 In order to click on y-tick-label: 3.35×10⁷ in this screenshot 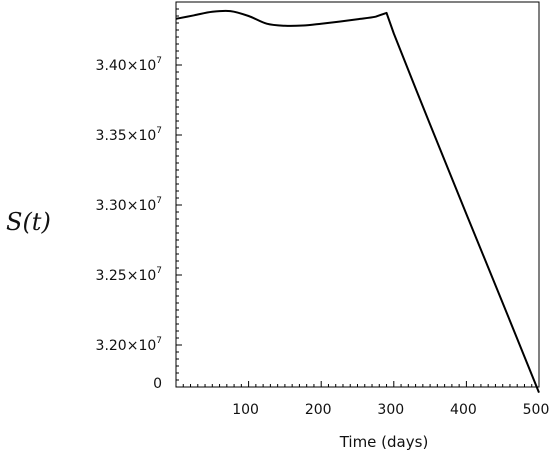, I will do `click(129, 135)`.